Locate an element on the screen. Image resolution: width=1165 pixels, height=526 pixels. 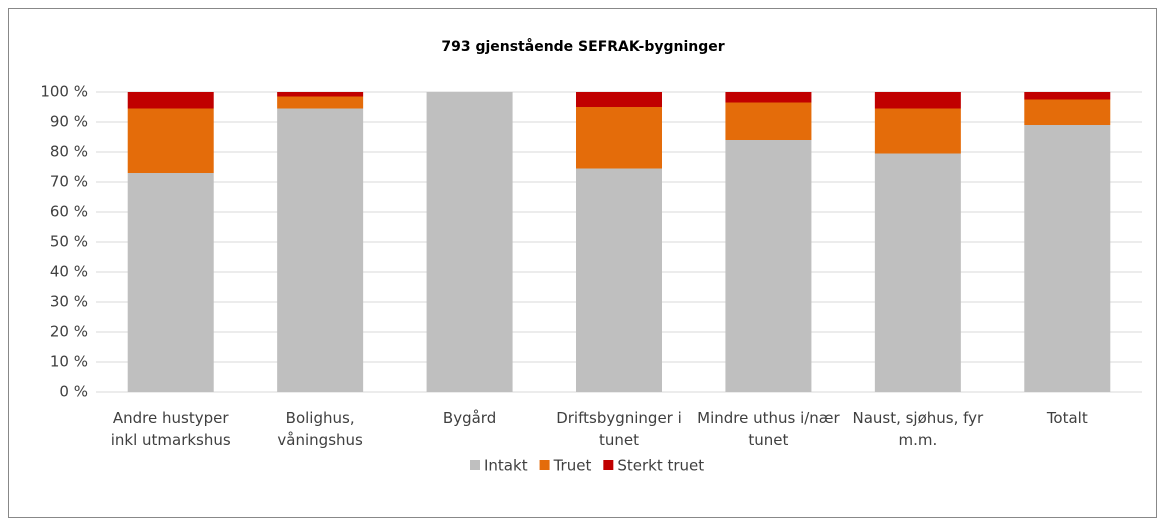
x-tick-label: Driftsbygninger i tunet is located at coordinates (619, 429).